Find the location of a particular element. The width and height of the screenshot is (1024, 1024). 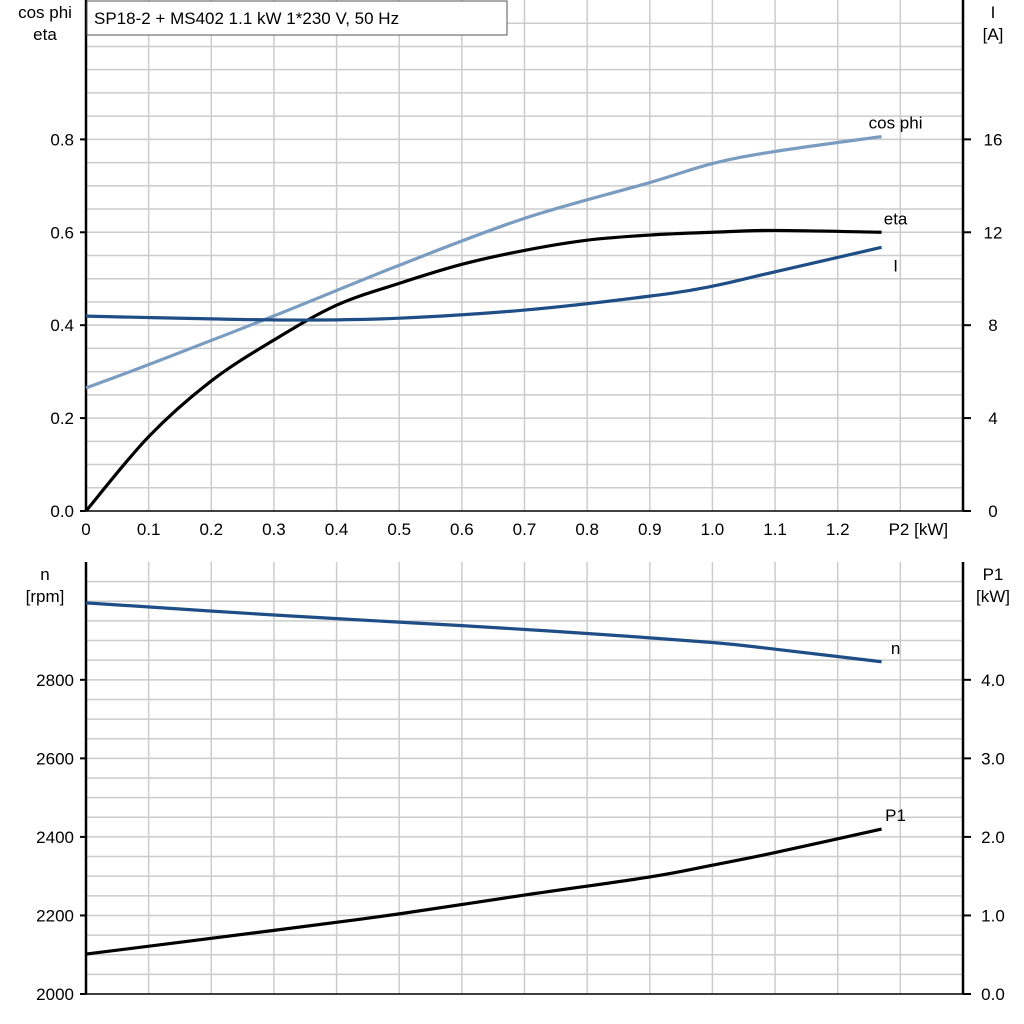

y-right-tick-label: 4.0 is located at coordinates (993, 680).